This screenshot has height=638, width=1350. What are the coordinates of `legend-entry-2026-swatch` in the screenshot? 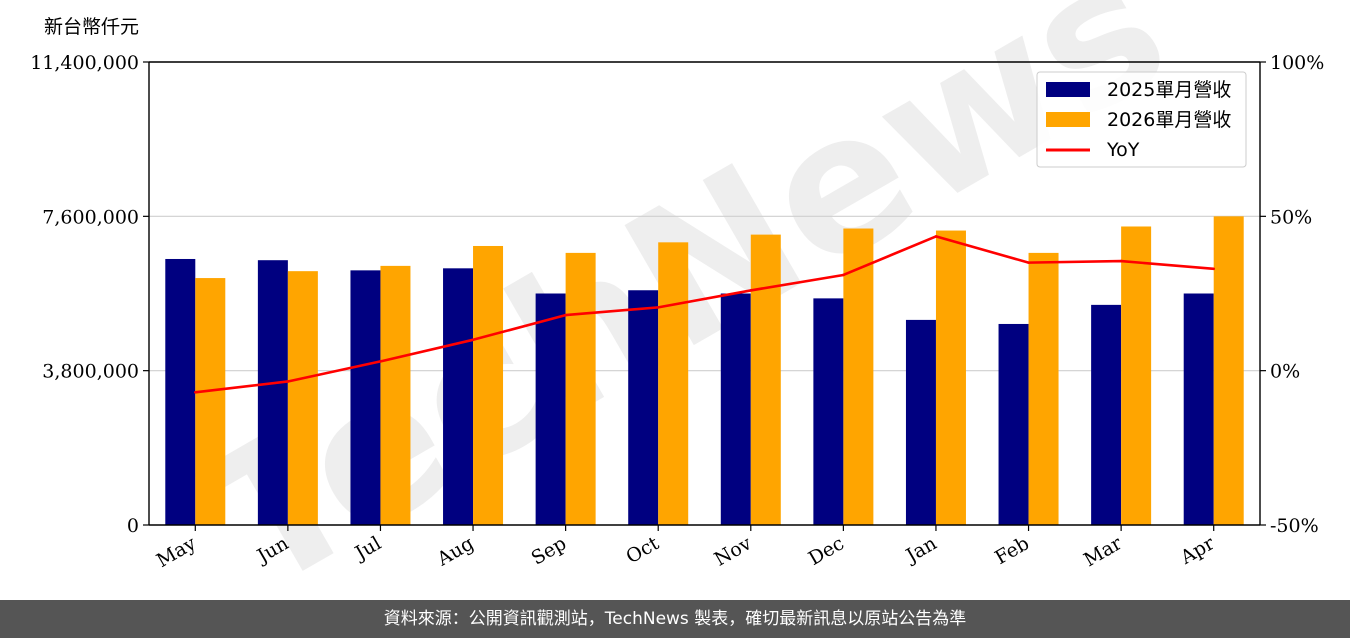 It's located at (1068, 119).